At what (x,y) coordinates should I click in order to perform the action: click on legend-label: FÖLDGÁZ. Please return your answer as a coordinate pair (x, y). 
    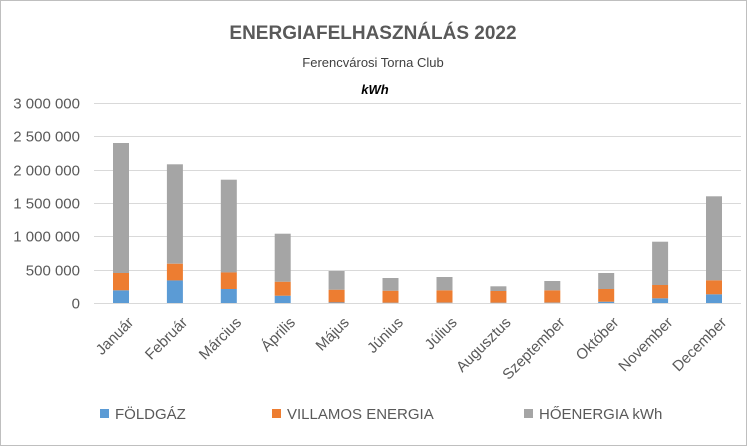
    Looking at the image, I should click on (150, 414).